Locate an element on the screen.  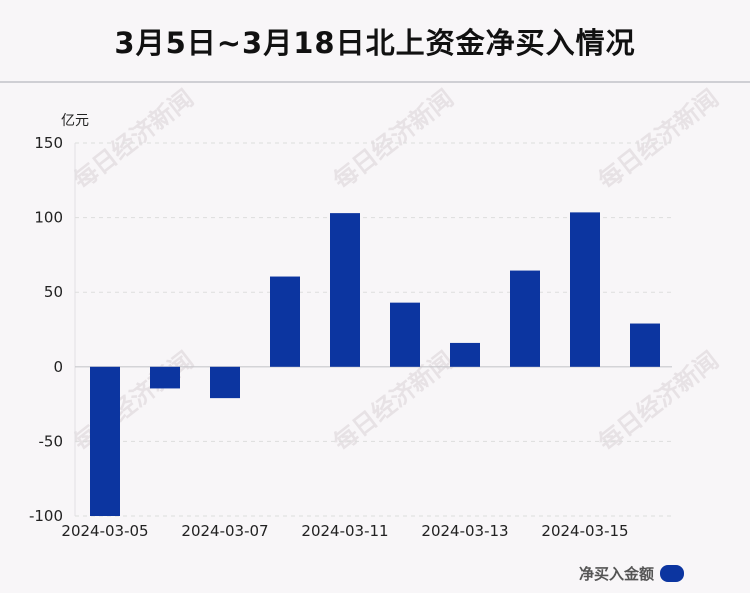
title-bar: 3月5日~3月18日北上资金净买入情况 is located at coordinates (375, 41).